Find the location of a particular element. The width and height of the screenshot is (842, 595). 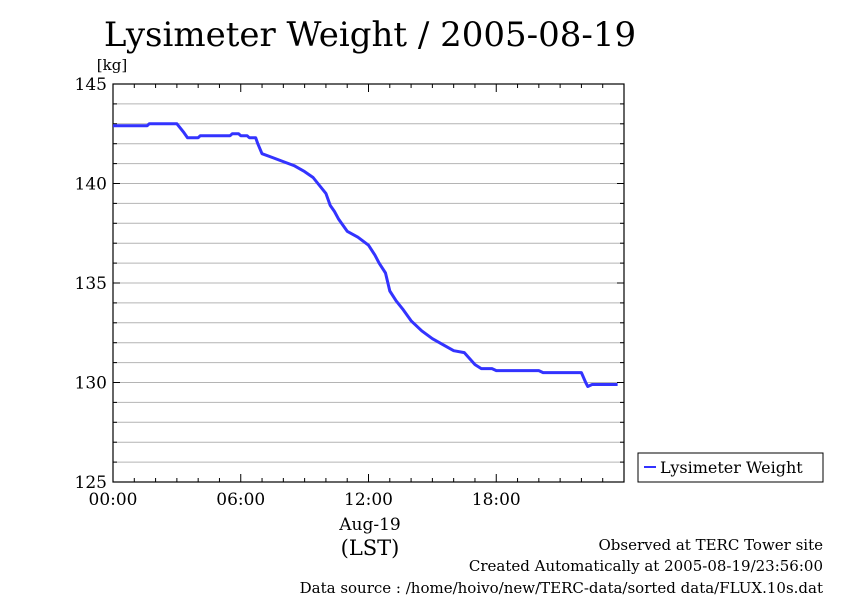

y-tick-label: 145 is located at coordinates (91, 85).